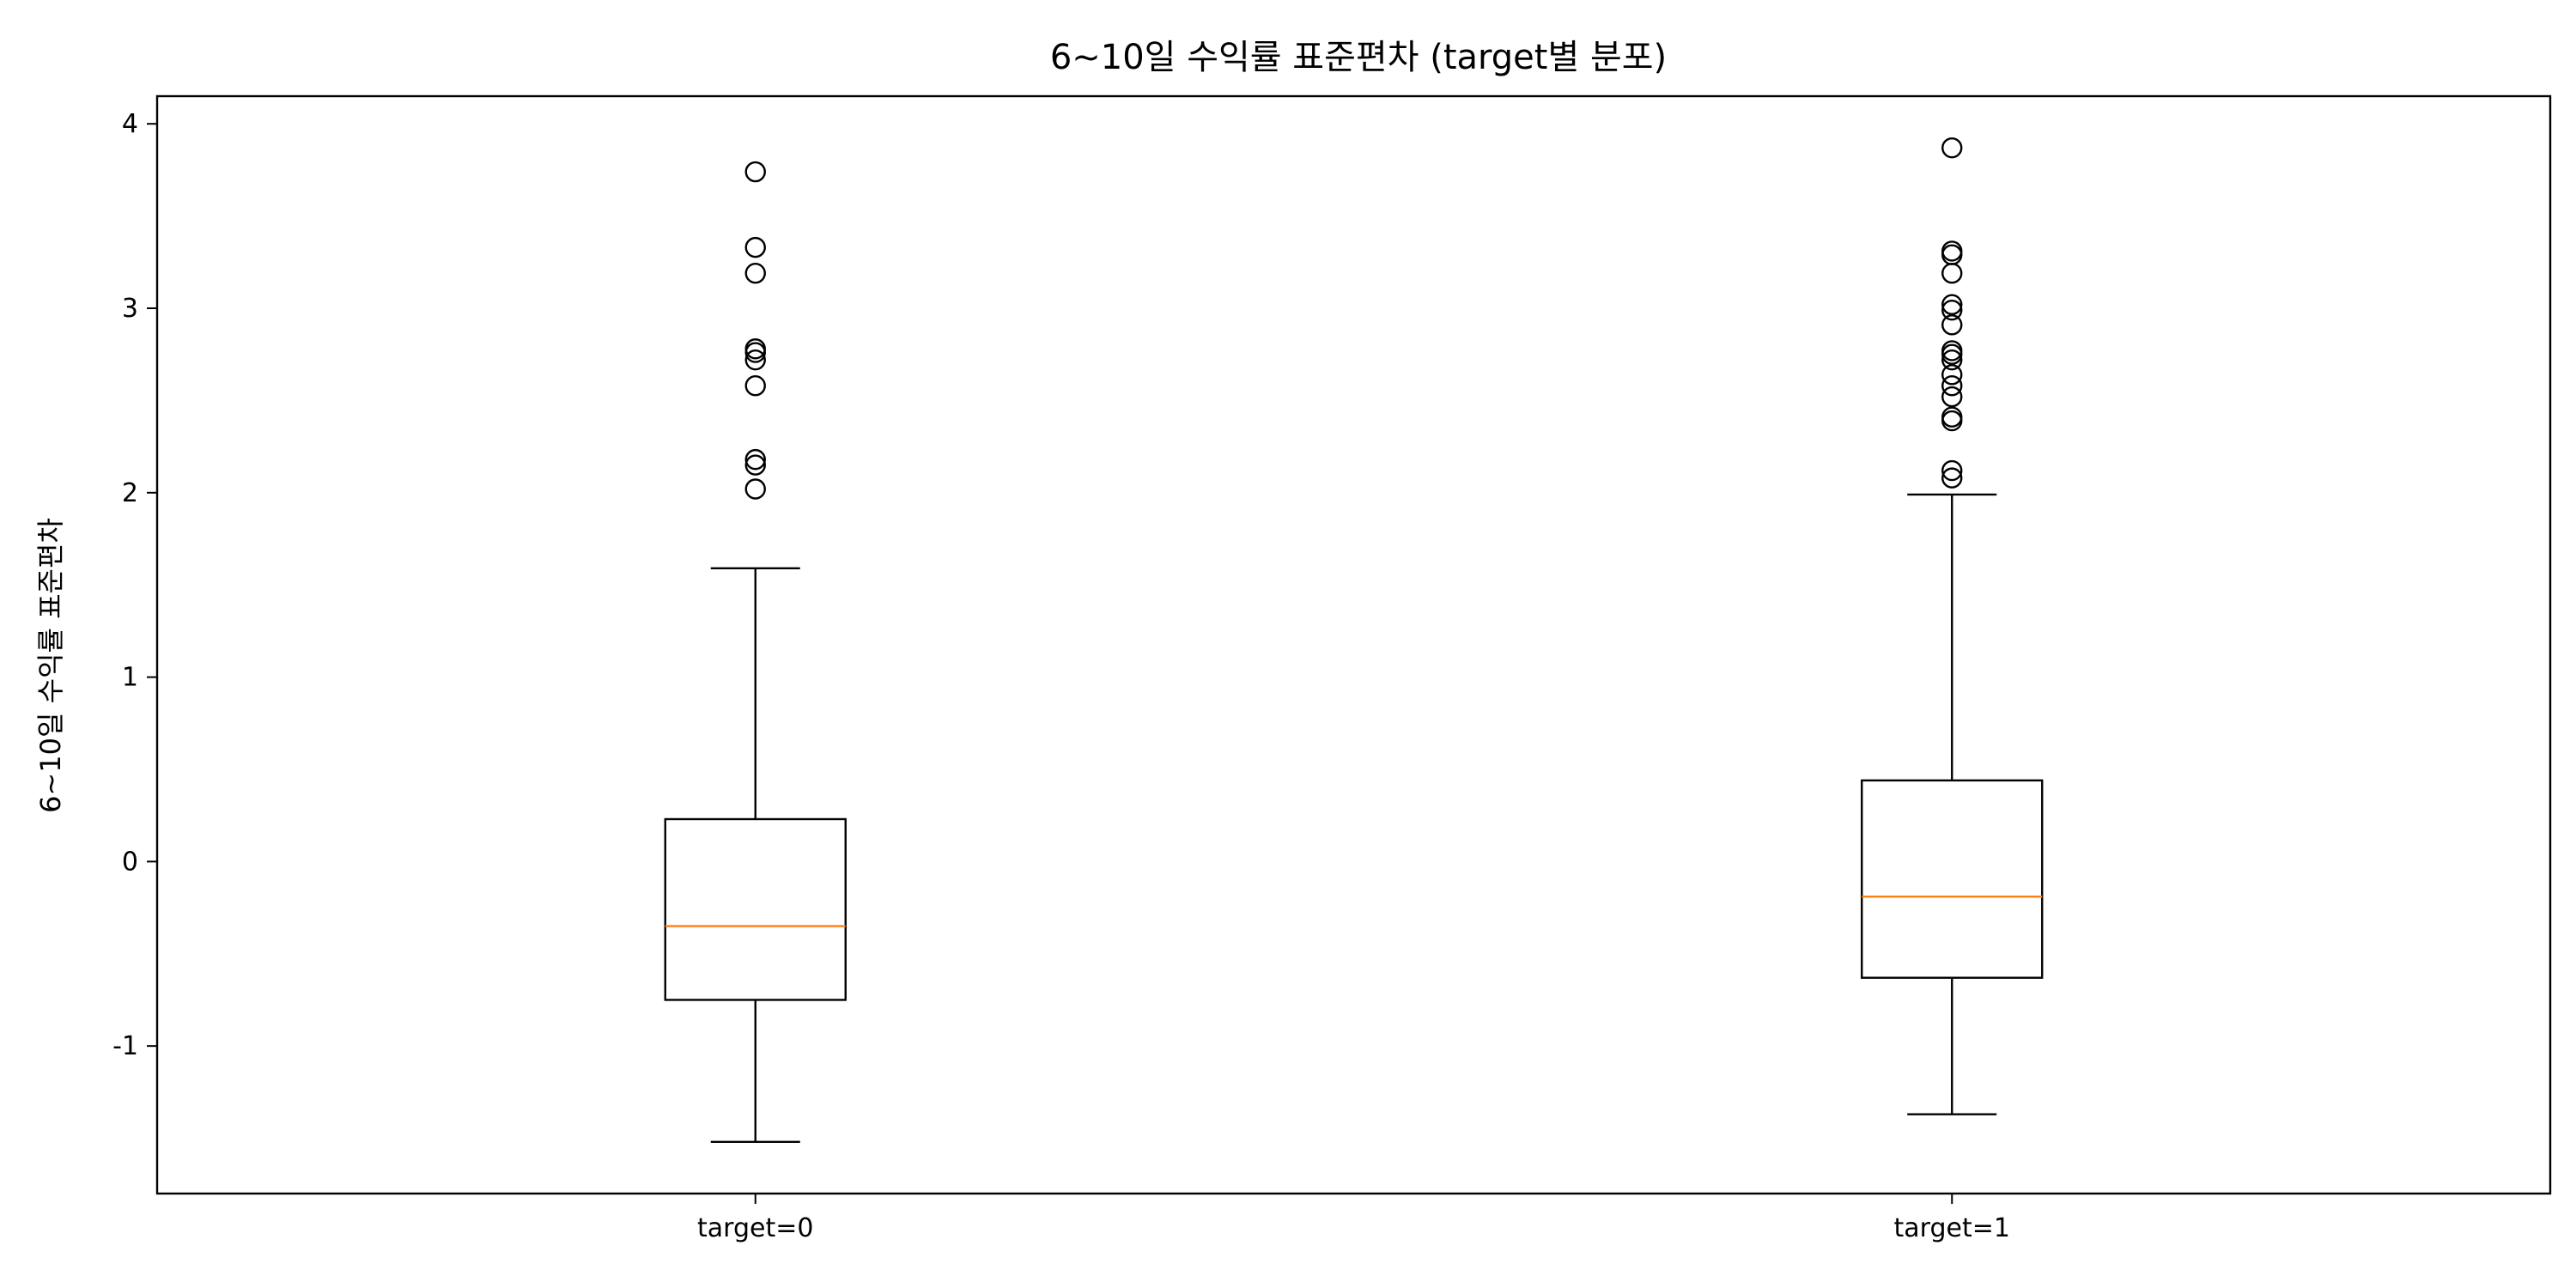 The width and height of the screenshot is (2576, 1288). I want to click on x-tick-label: target=0, so click(755, 1228).